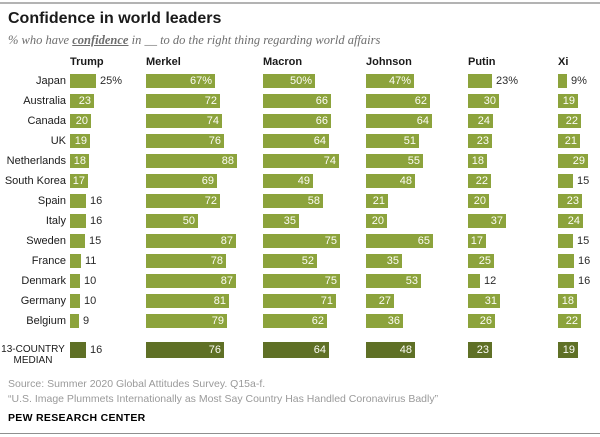 The height and width of the screenshot is (437, 600). Describe the element at coordinates (568, 101) in the screenshot. I see `bar-cell: 19` at that location.